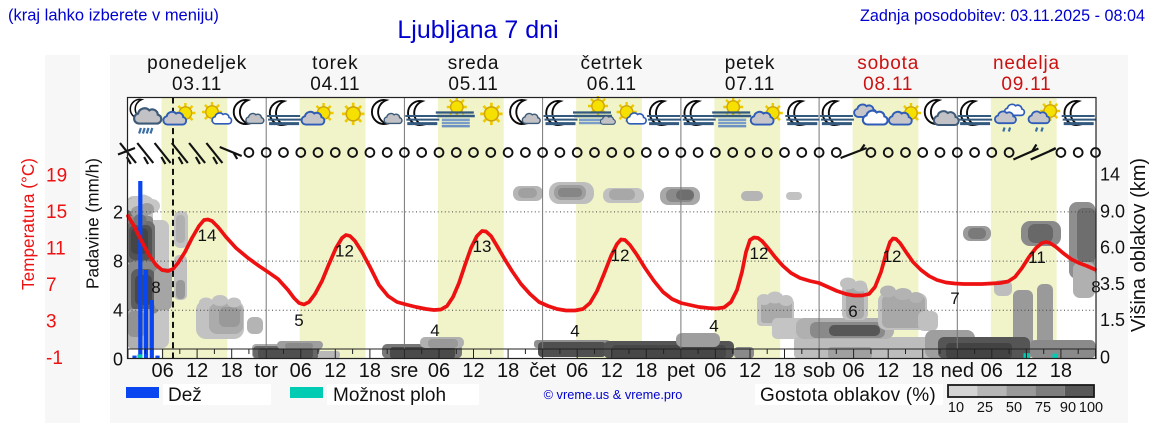  What do you see at coordinates (956, 408) in the screenshot?
I see `svg-text: 10` at bounding box center [956, 408].